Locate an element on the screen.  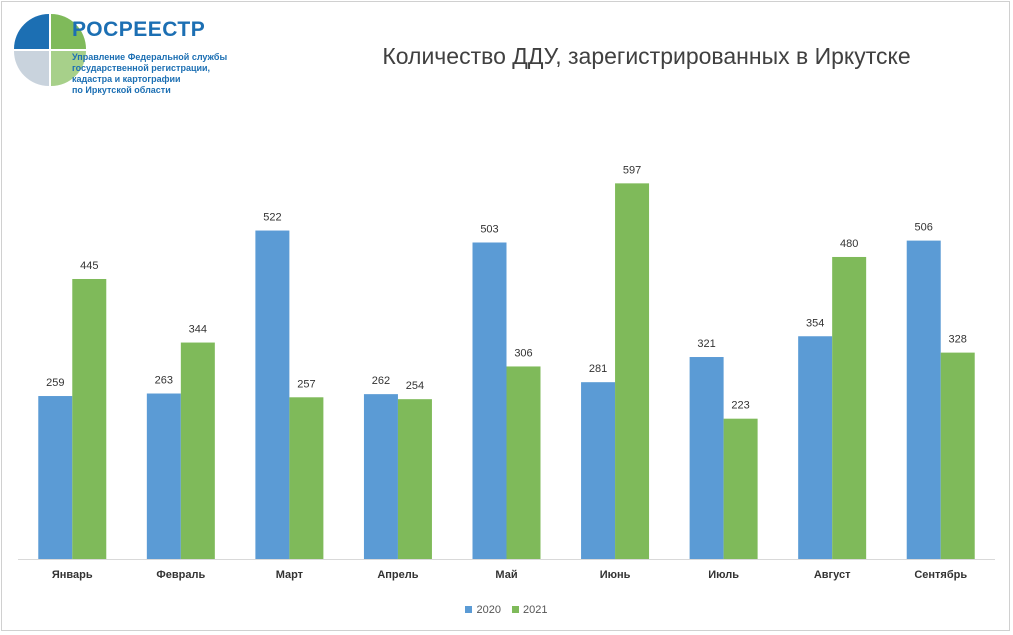
x-tick-label: Май is located at coordinates (506, 575).